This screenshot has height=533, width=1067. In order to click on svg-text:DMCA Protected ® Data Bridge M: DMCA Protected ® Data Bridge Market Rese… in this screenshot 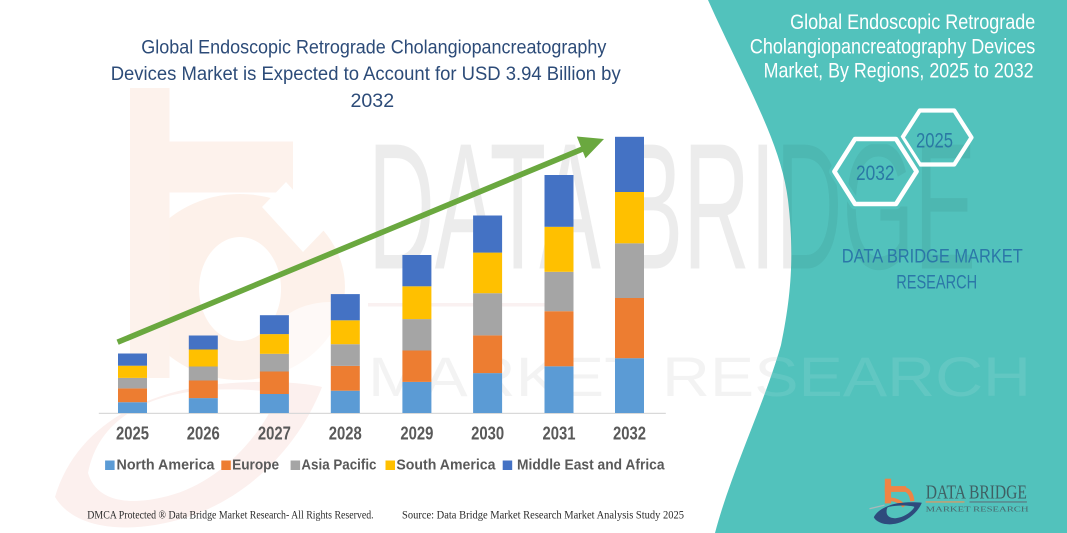, I will do `click(230, 514)`.